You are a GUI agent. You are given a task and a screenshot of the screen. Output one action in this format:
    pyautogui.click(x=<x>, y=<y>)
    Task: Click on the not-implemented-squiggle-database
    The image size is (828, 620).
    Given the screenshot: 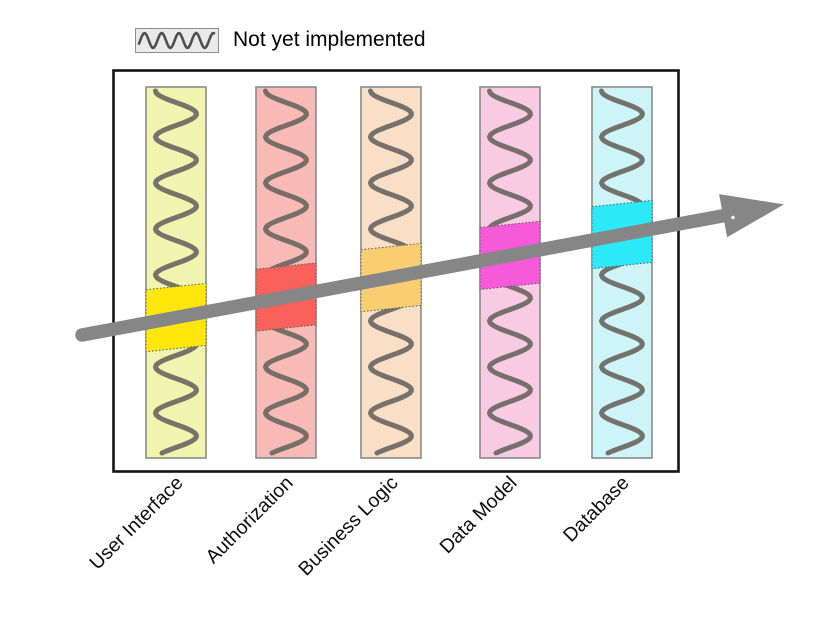 What is the action you would take?
    pyautogui.click(x=622, y=272)
    